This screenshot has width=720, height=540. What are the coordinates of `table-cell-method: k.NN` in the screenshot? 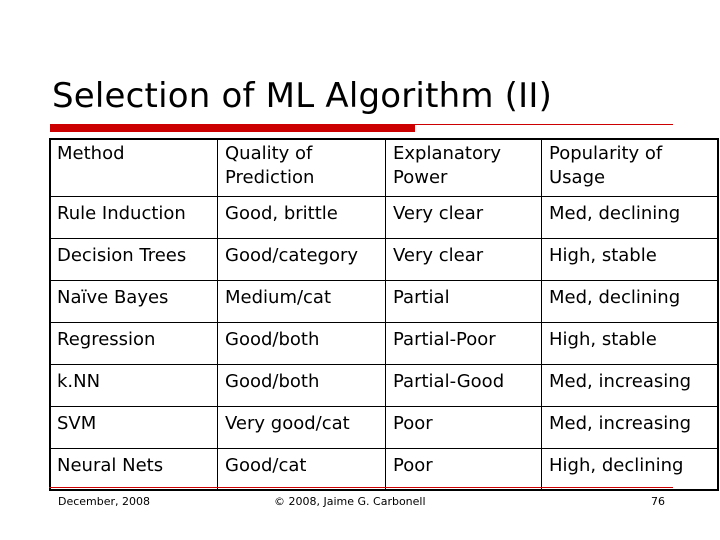 It's located at (79, 381).